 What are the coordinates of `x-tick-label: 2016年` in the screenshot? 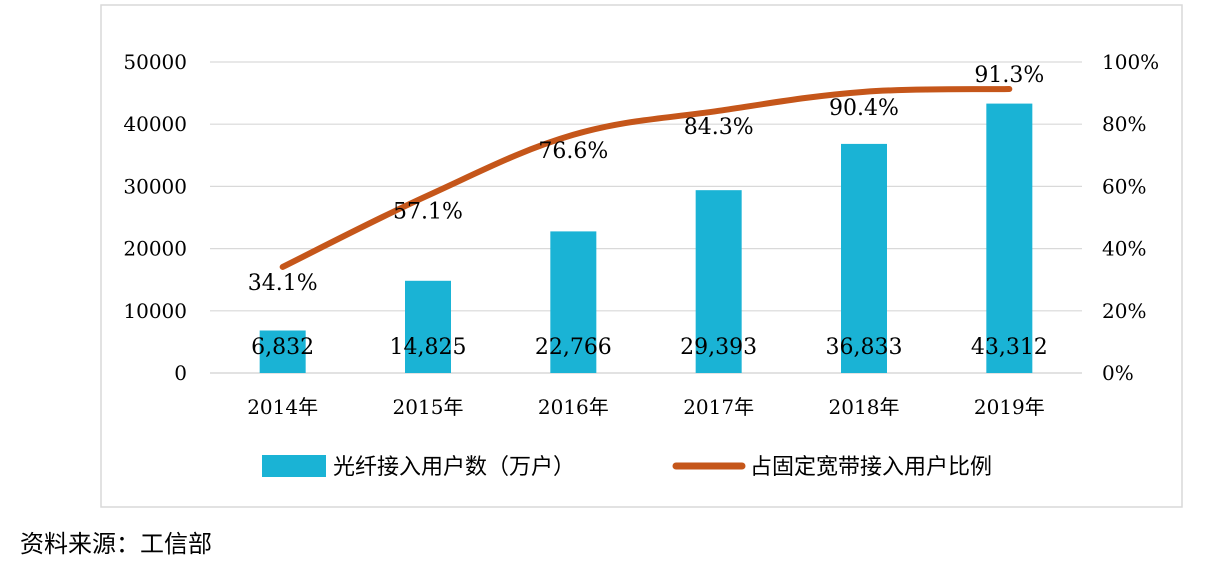 It's located at (573, 407).